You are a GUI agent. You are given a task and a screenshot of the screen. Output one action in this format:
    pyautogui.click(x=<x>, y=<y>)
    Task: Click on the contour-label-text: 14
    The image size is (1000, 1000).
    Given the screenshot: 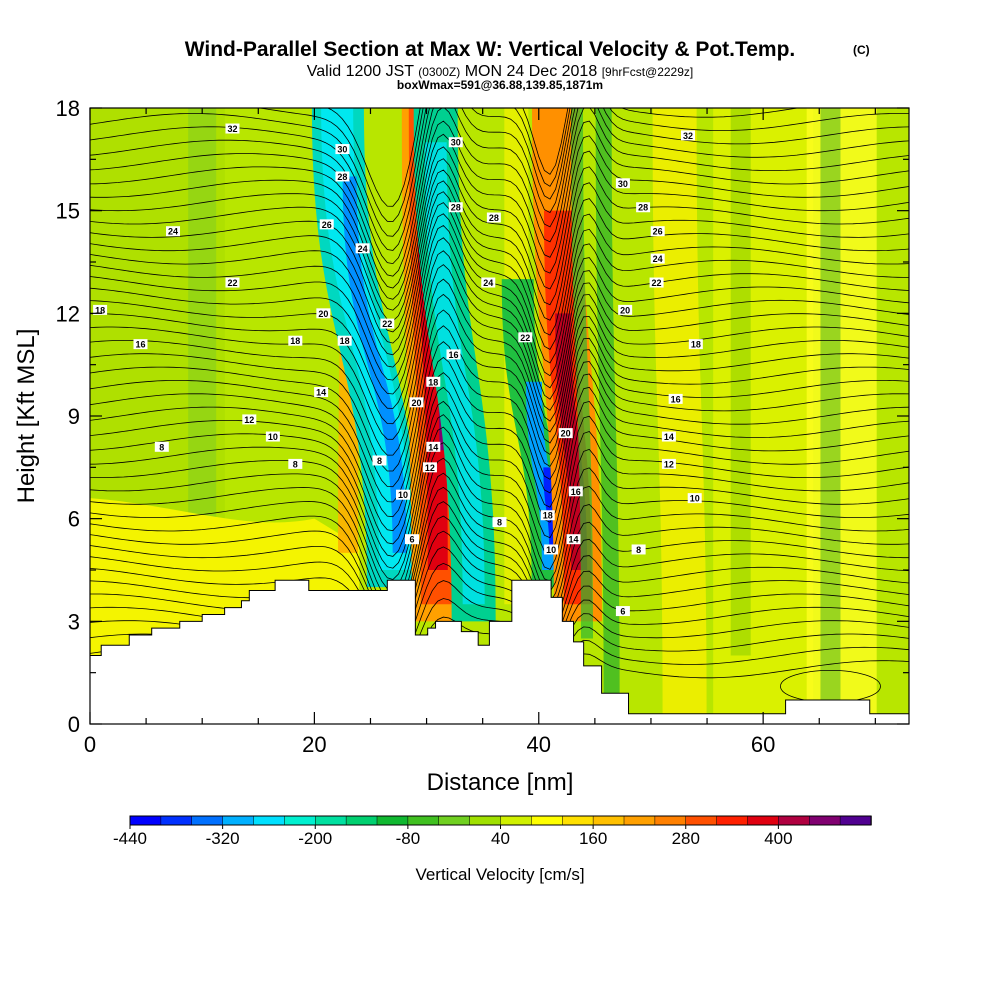 What is the action you would take?
    pyautogui.click(x=433, y=447)
    